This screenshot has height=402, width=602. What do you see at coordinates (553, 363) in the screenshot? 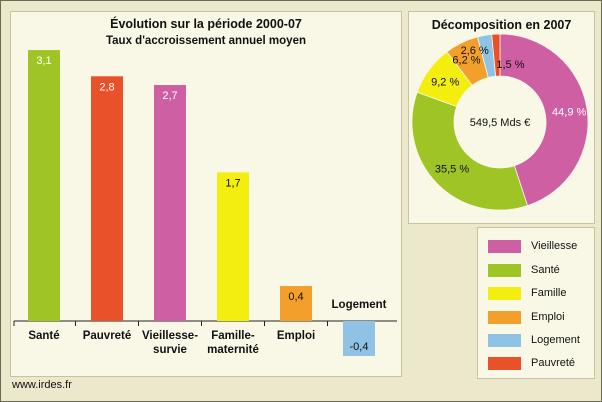
I see `legend-label: Pauvreté` at bounding box center [553, 363].